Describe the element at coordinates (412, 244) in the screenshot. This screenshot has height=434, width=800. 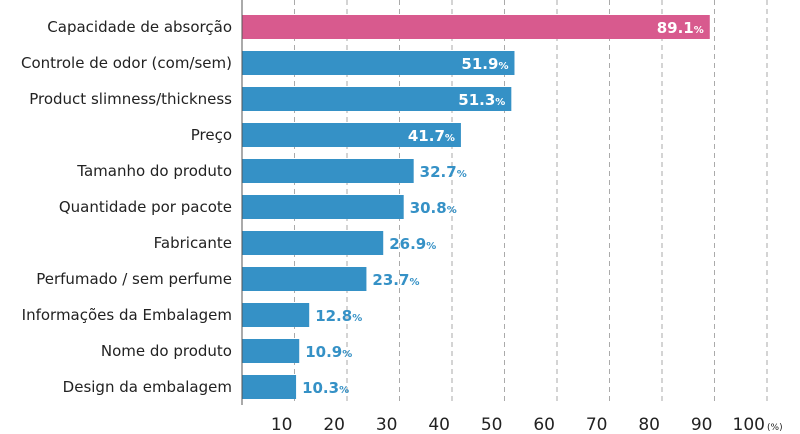
I see `value-label: 26.9%` at that location.